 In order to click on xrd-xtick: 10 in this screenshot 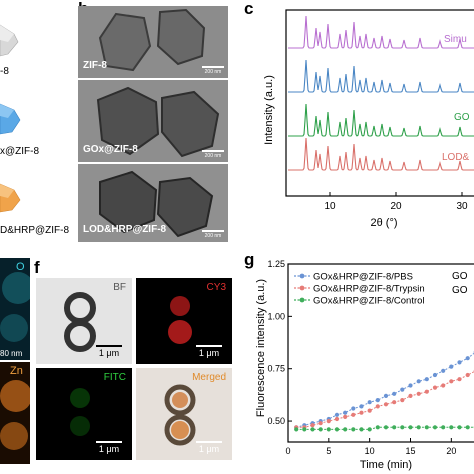, I will do `click(330, 206)`.